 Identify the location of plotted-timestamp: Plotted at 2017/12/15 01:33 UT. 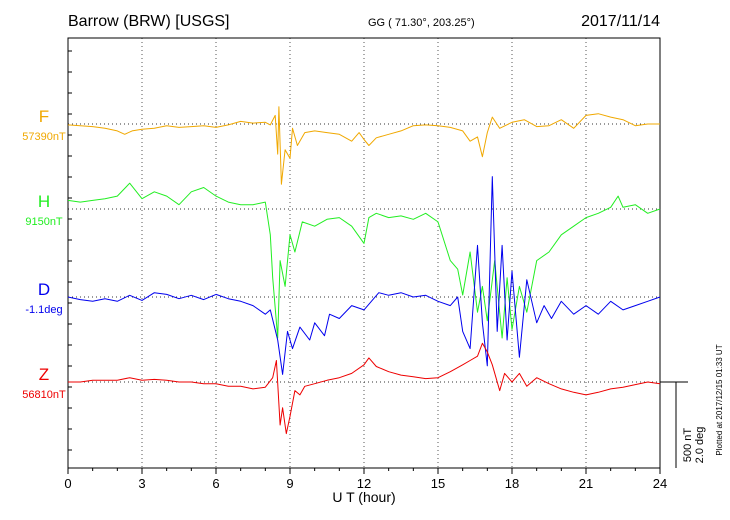
(719, 399).